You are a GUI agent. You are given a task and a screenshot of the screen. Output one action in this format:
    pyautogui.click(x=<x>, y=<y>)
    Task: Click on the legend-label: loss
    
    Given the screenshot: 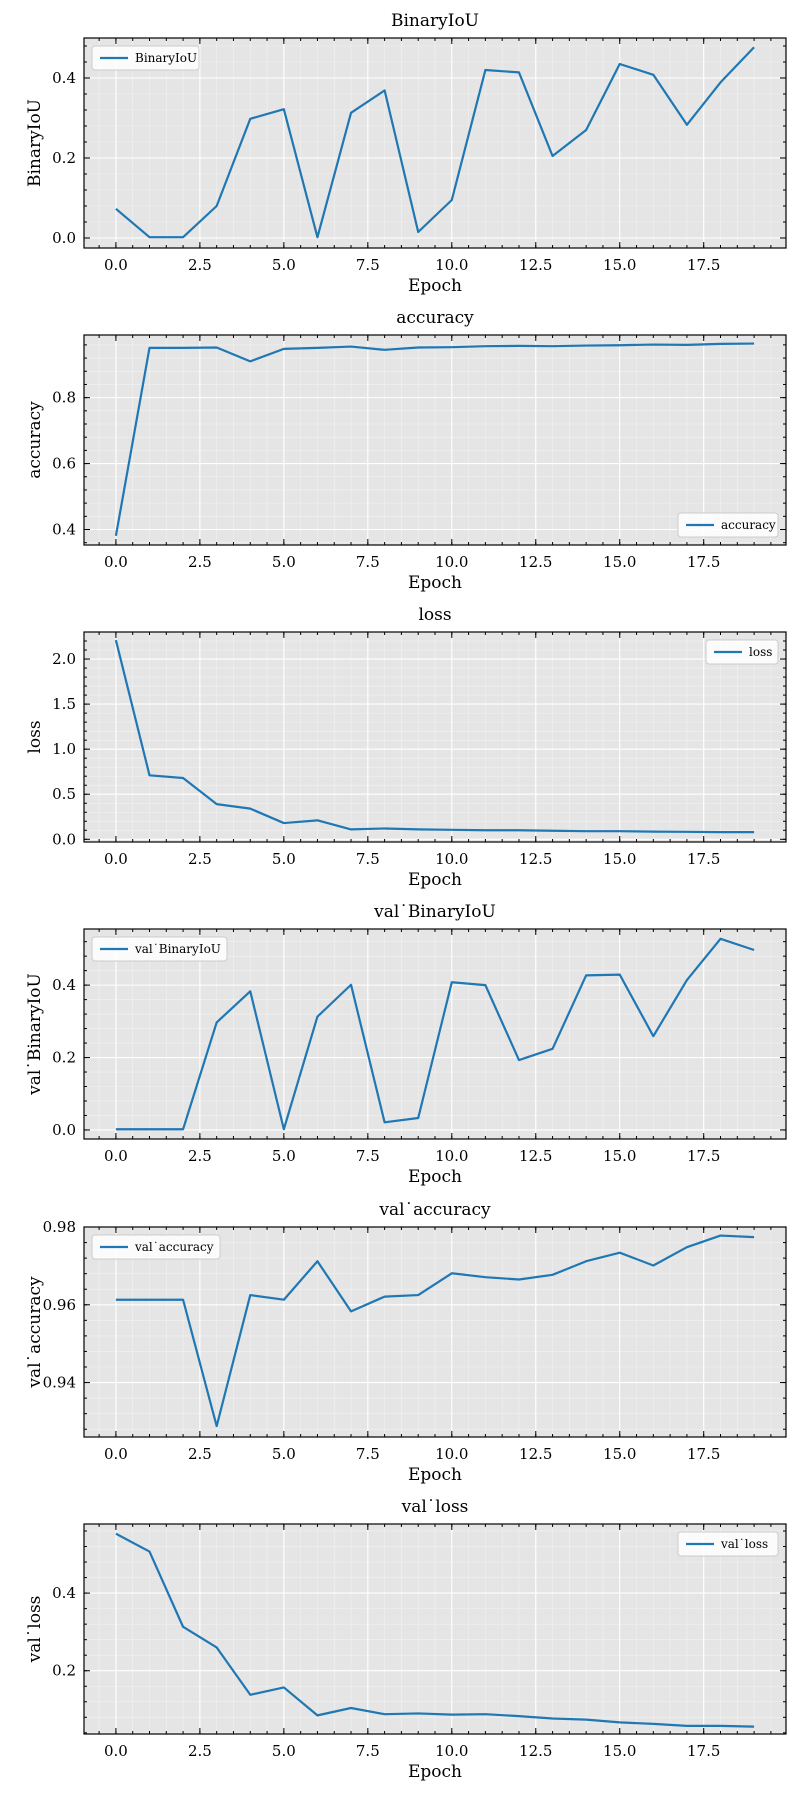 What is the action you would take?
    pyautogui.click(x=760, y=652)
    